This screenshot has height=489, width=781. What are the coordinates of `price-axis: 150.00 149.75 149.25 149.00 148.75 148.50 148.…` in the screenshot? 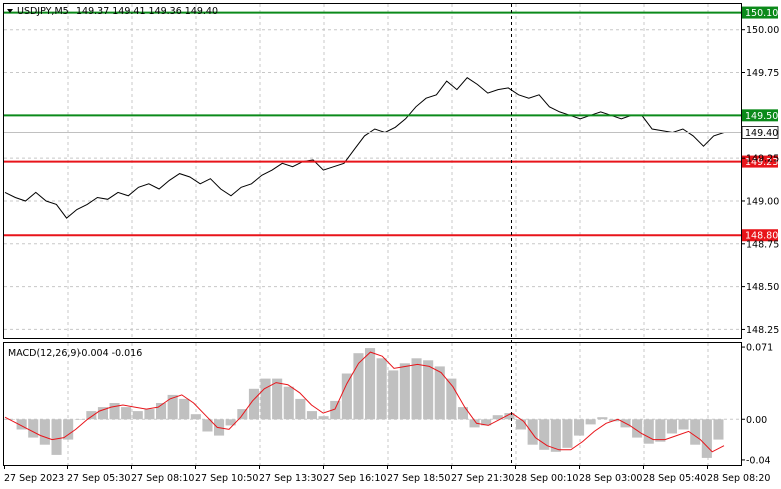 It's located at (760, 180).